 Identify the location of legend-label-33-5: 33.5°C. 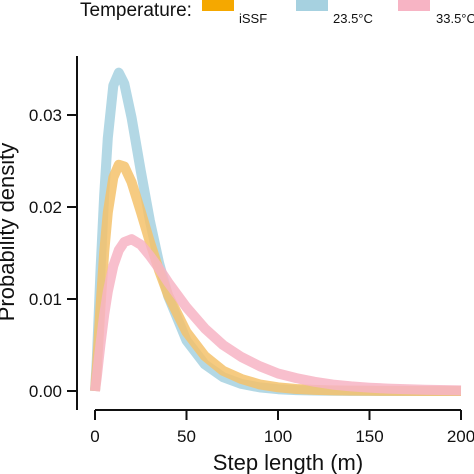
(455, 18).